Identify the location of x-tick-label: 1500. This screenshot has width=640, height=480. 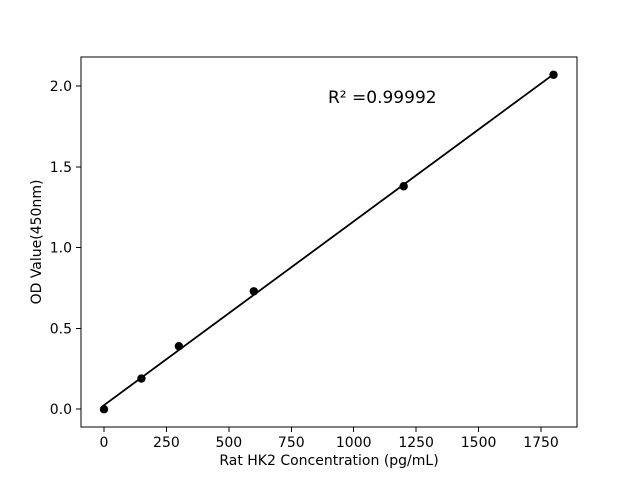
(479, 443).